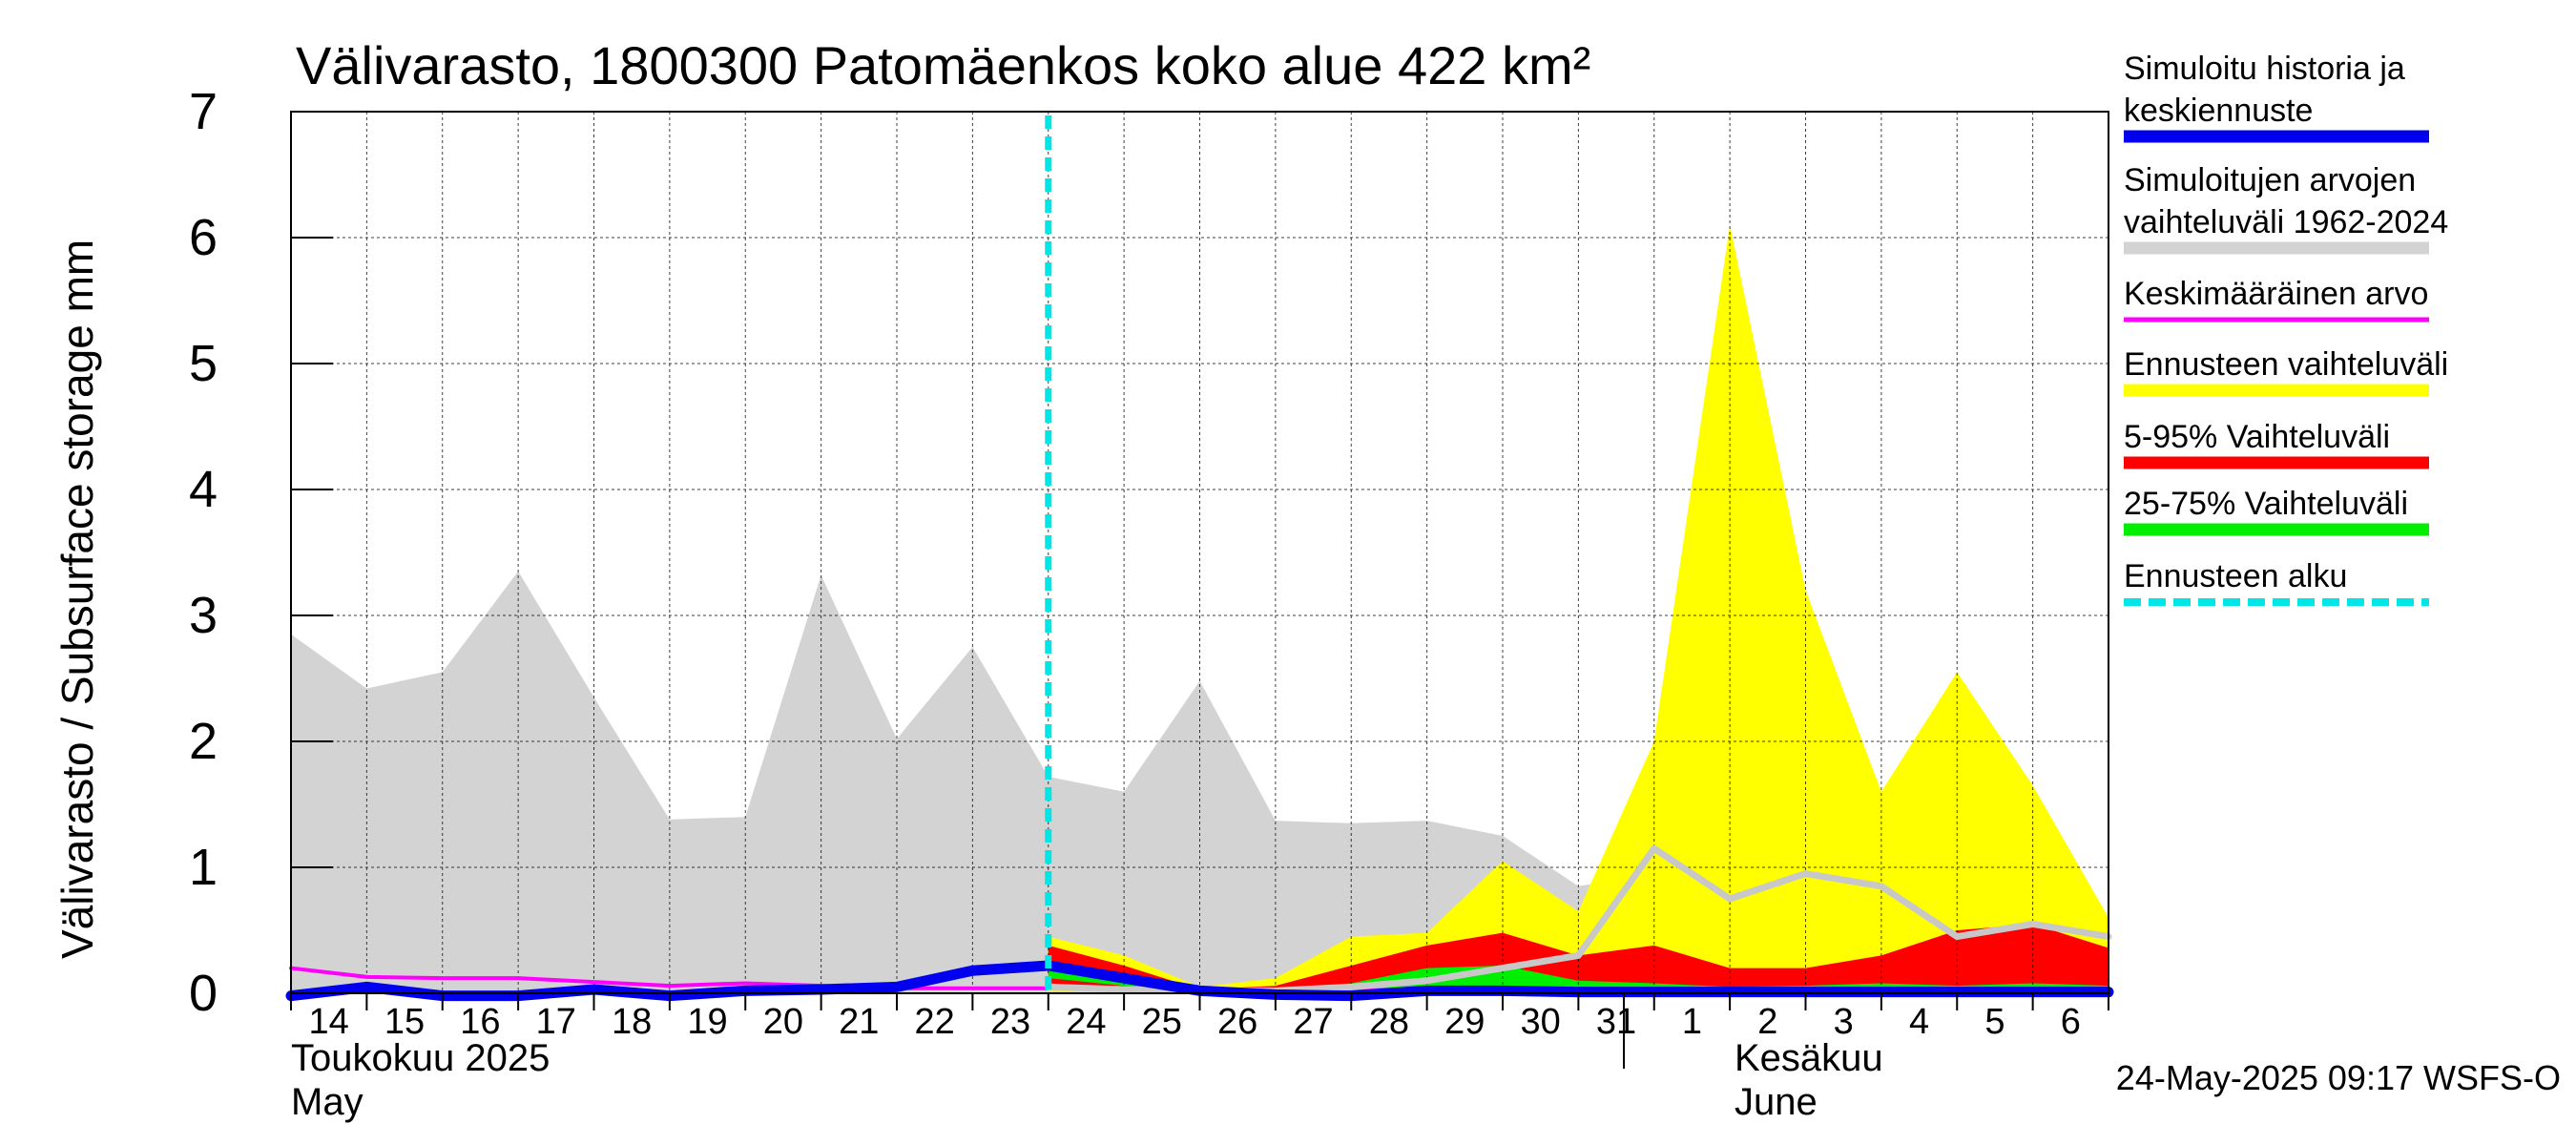  I want to click on y-tick-label: 6, so click(203, 238).